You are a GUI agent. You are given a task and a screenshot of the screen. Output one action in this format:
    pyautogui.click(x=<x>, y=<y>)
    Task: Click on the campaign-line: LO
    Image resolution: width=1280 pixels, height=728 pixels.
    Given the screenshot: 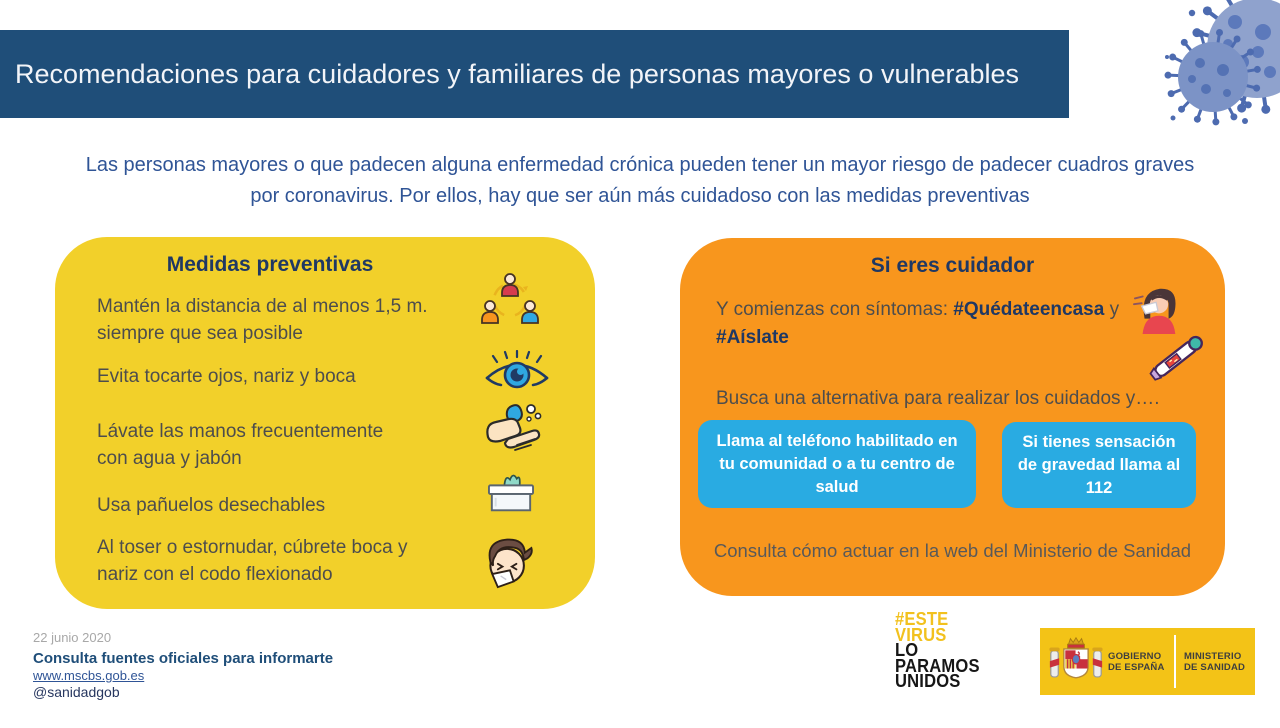 What is the action you would take?
    pyautogui.click(x=907, y=650)
    